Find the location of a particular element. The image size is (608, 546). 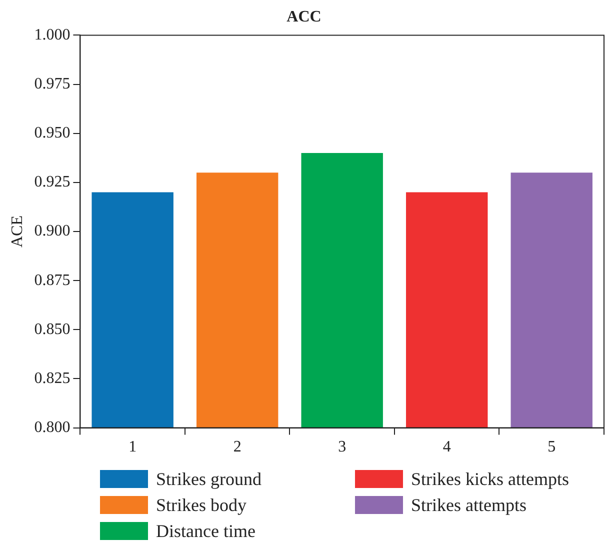

legend-label: Distance time is located at coordinates (206, 531).